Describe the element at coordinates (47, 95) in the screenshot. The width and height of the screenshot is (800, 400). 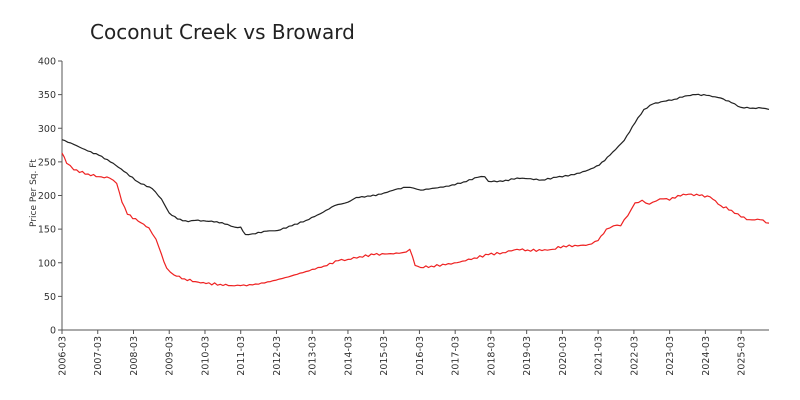
I see `y-tick-label: 350` at that location.